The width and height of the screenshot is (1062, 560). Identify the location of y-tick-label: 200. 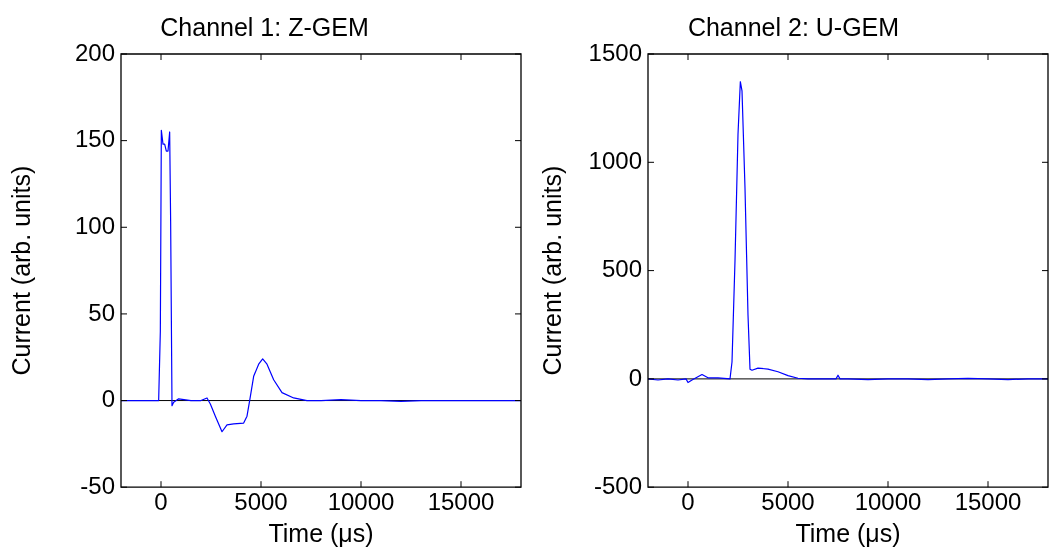
(94, 52).